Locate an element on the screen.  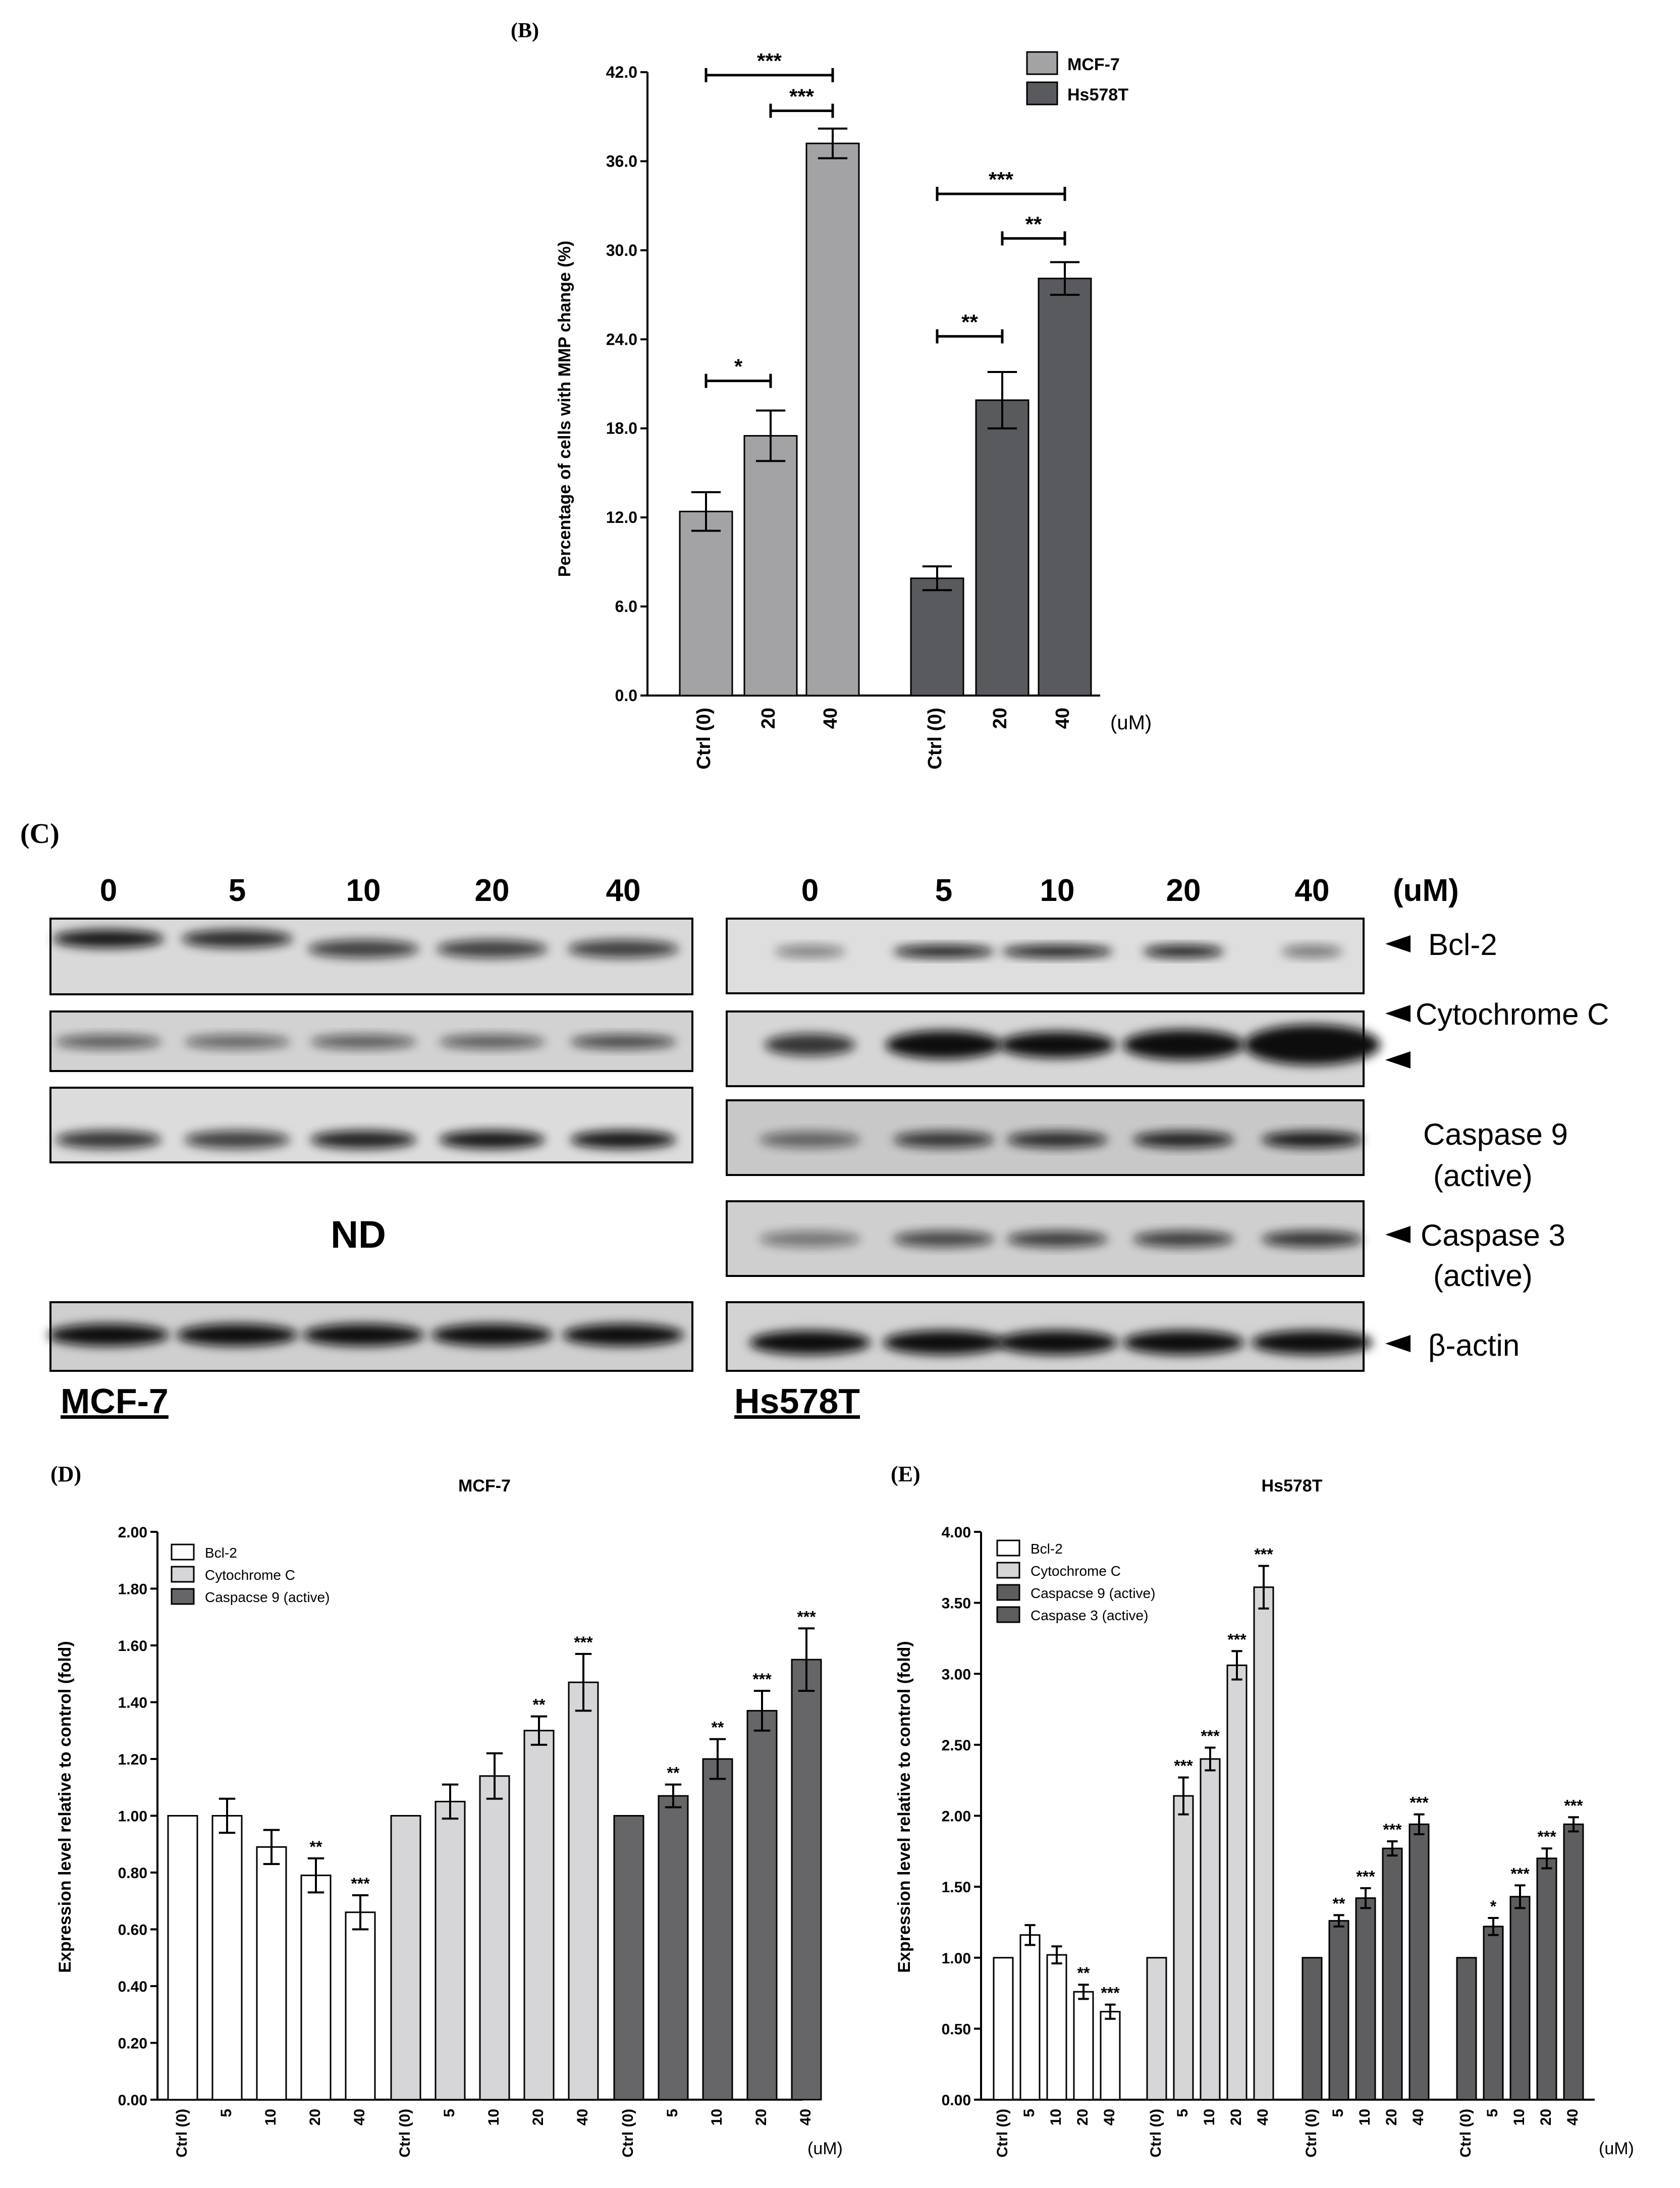
not-detected-label: ND is located at coordinates (358, 1235).